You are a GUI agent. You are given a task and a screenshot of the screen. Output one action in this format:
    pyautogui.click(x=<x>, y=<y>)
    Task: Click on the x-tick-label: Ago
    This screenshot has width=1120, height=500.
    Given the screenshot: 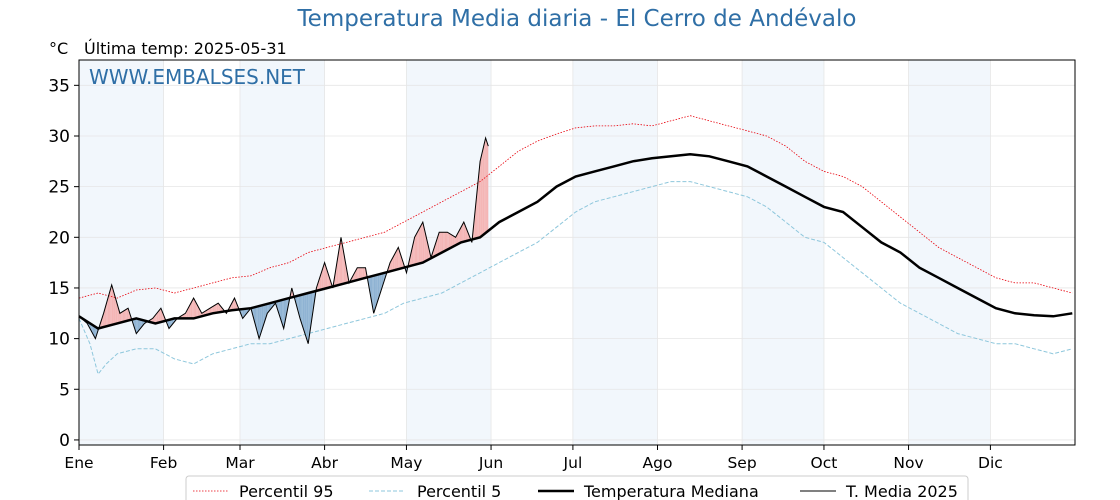 What is the action you would take?
    pyautogui.click(x=658, y=463)
    